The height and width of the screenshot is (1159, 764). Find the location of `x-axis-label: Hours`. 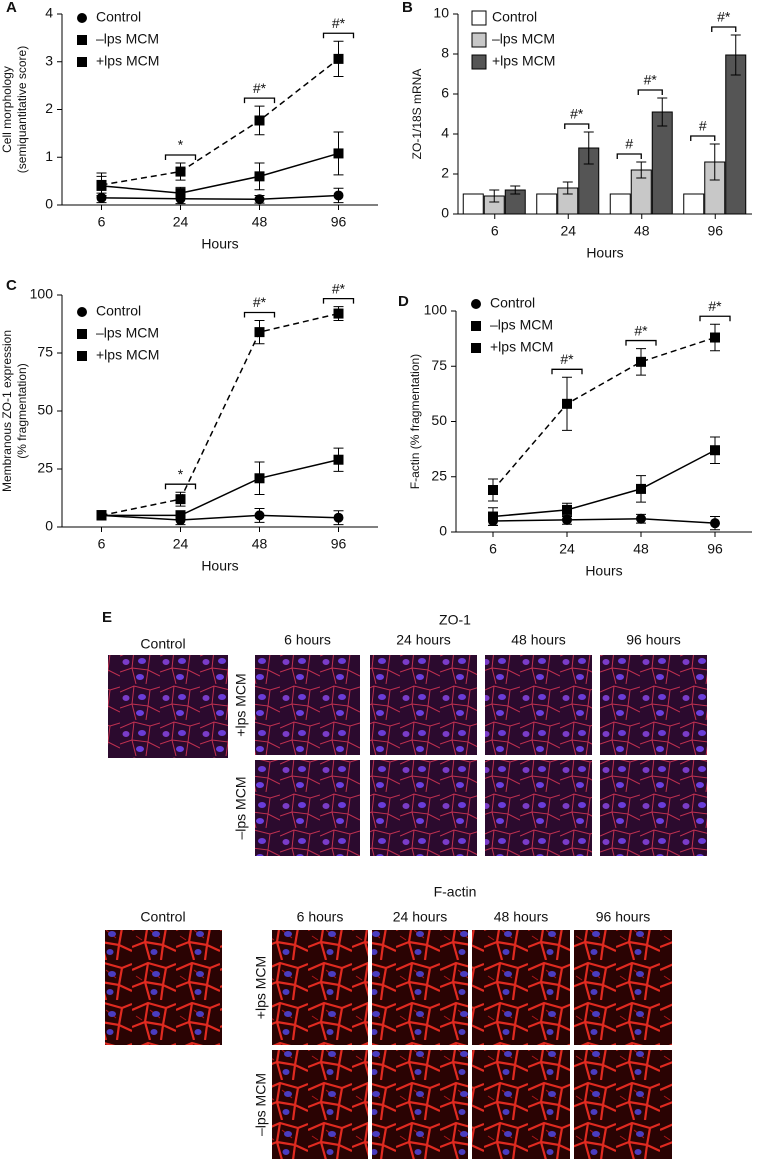

x-axis-label: Hours is located at coordinates (603, 571).